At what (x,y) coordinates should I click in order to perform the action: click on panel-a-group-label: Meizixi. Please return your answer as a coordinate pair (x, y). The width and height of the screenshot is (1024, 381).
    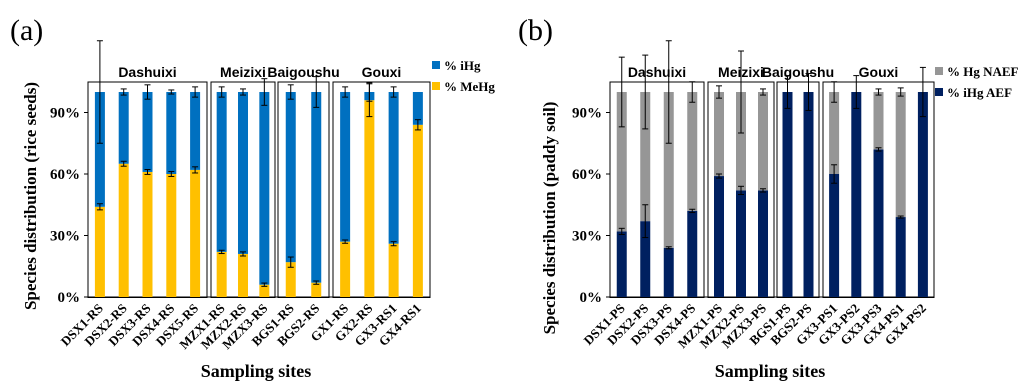
    Looking at the image, I should click on (243, 72).